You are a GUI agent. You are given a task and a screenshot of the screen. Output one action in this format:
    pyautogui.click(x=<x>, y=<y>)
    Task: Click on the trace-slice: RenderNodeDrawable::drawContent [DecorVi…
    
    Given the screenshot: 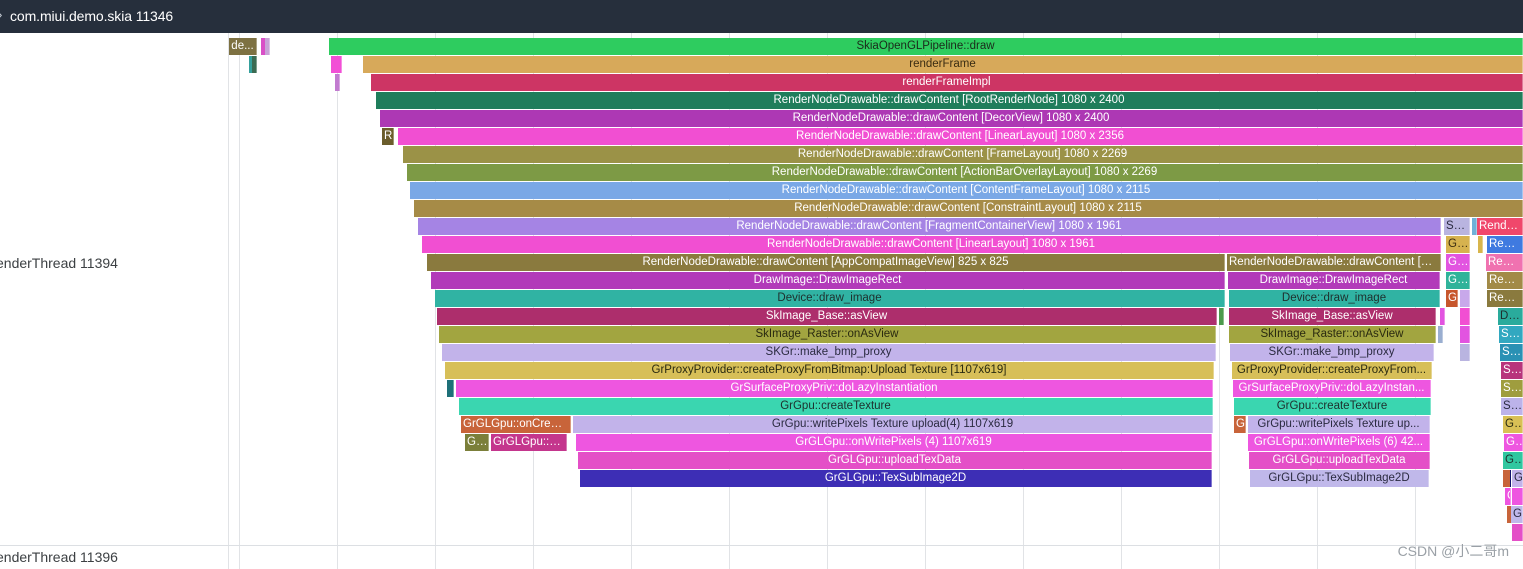 What is the action you would take?
    pyautogui.click(x=951, y=118)
    